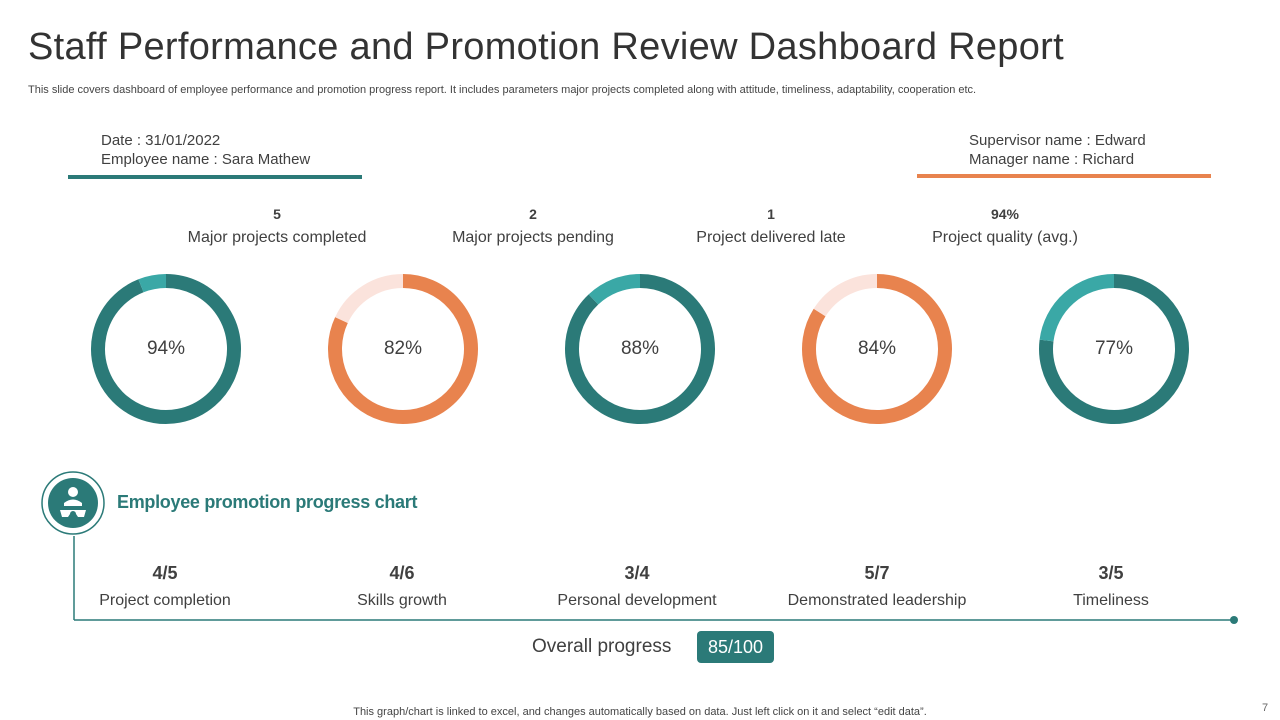 The image size is (1280, 720). I want to click on metric-label: Major projects completed, so click(277, 237).